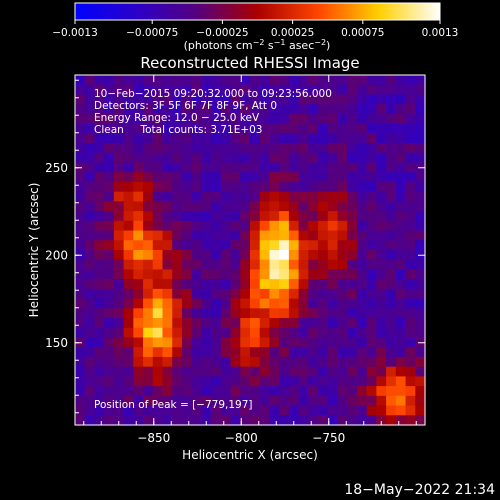  Describe the element at coordinates (222, 33) in the screenshot. I see `colorbar-tick-label: −0.00025` at that location.